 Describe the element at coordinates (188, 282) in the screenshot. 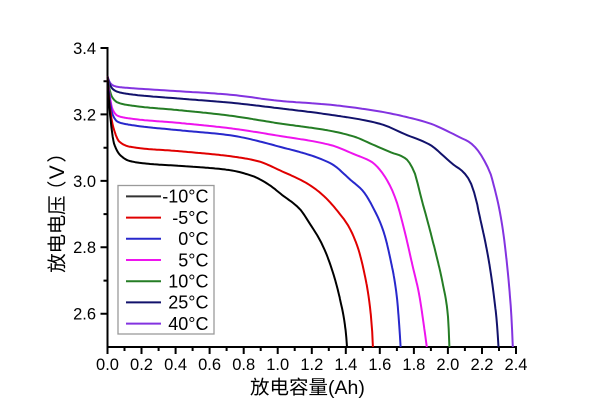

I see `svg-text: 10°C` at that location.